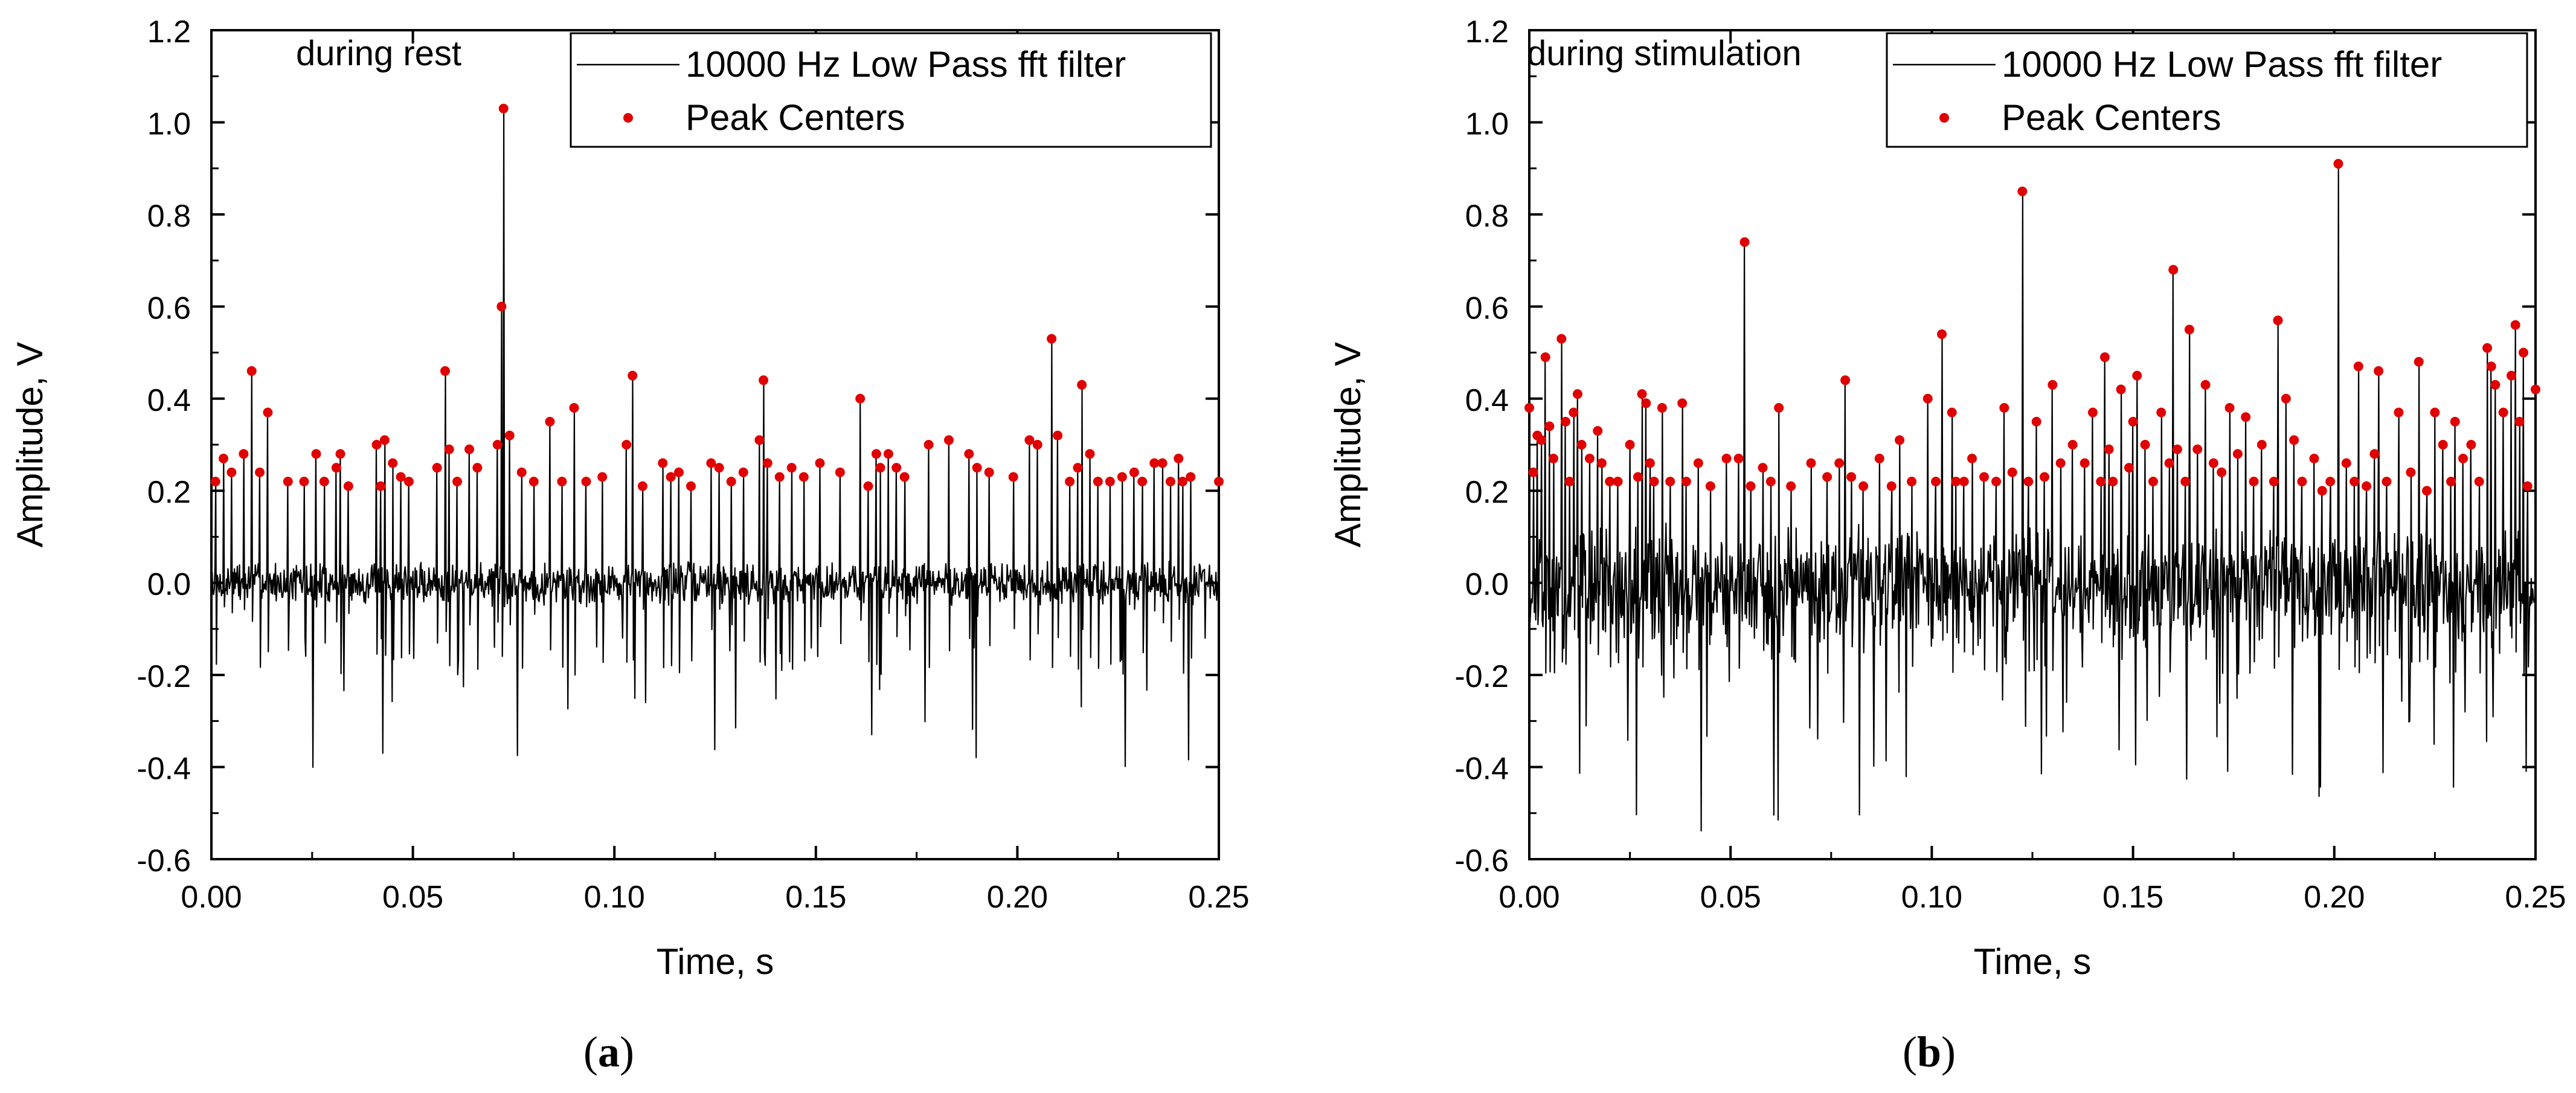 The width and height of the screenshot is (2576, 1093). What do you see at coordinates (1528, 897) in the screenshot?
I see `x-tick-label: 0.00` at bounding box center [1528, 897].